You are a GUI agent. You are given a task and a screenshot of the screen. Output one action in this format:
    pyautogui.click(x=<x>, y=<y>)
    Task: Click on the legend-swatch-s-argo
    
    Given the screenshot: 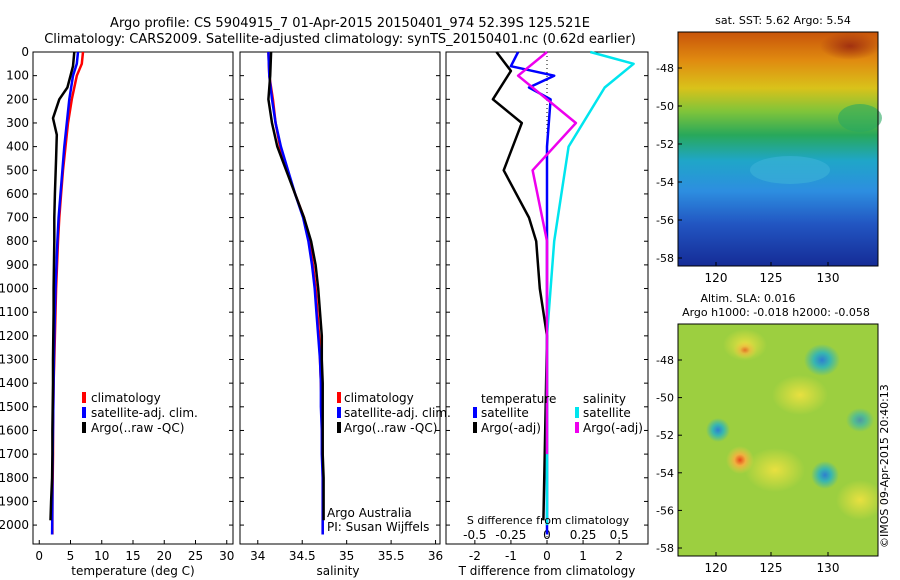 What is the action you would take?
    pyautogui.click(x=577, y=427)
    